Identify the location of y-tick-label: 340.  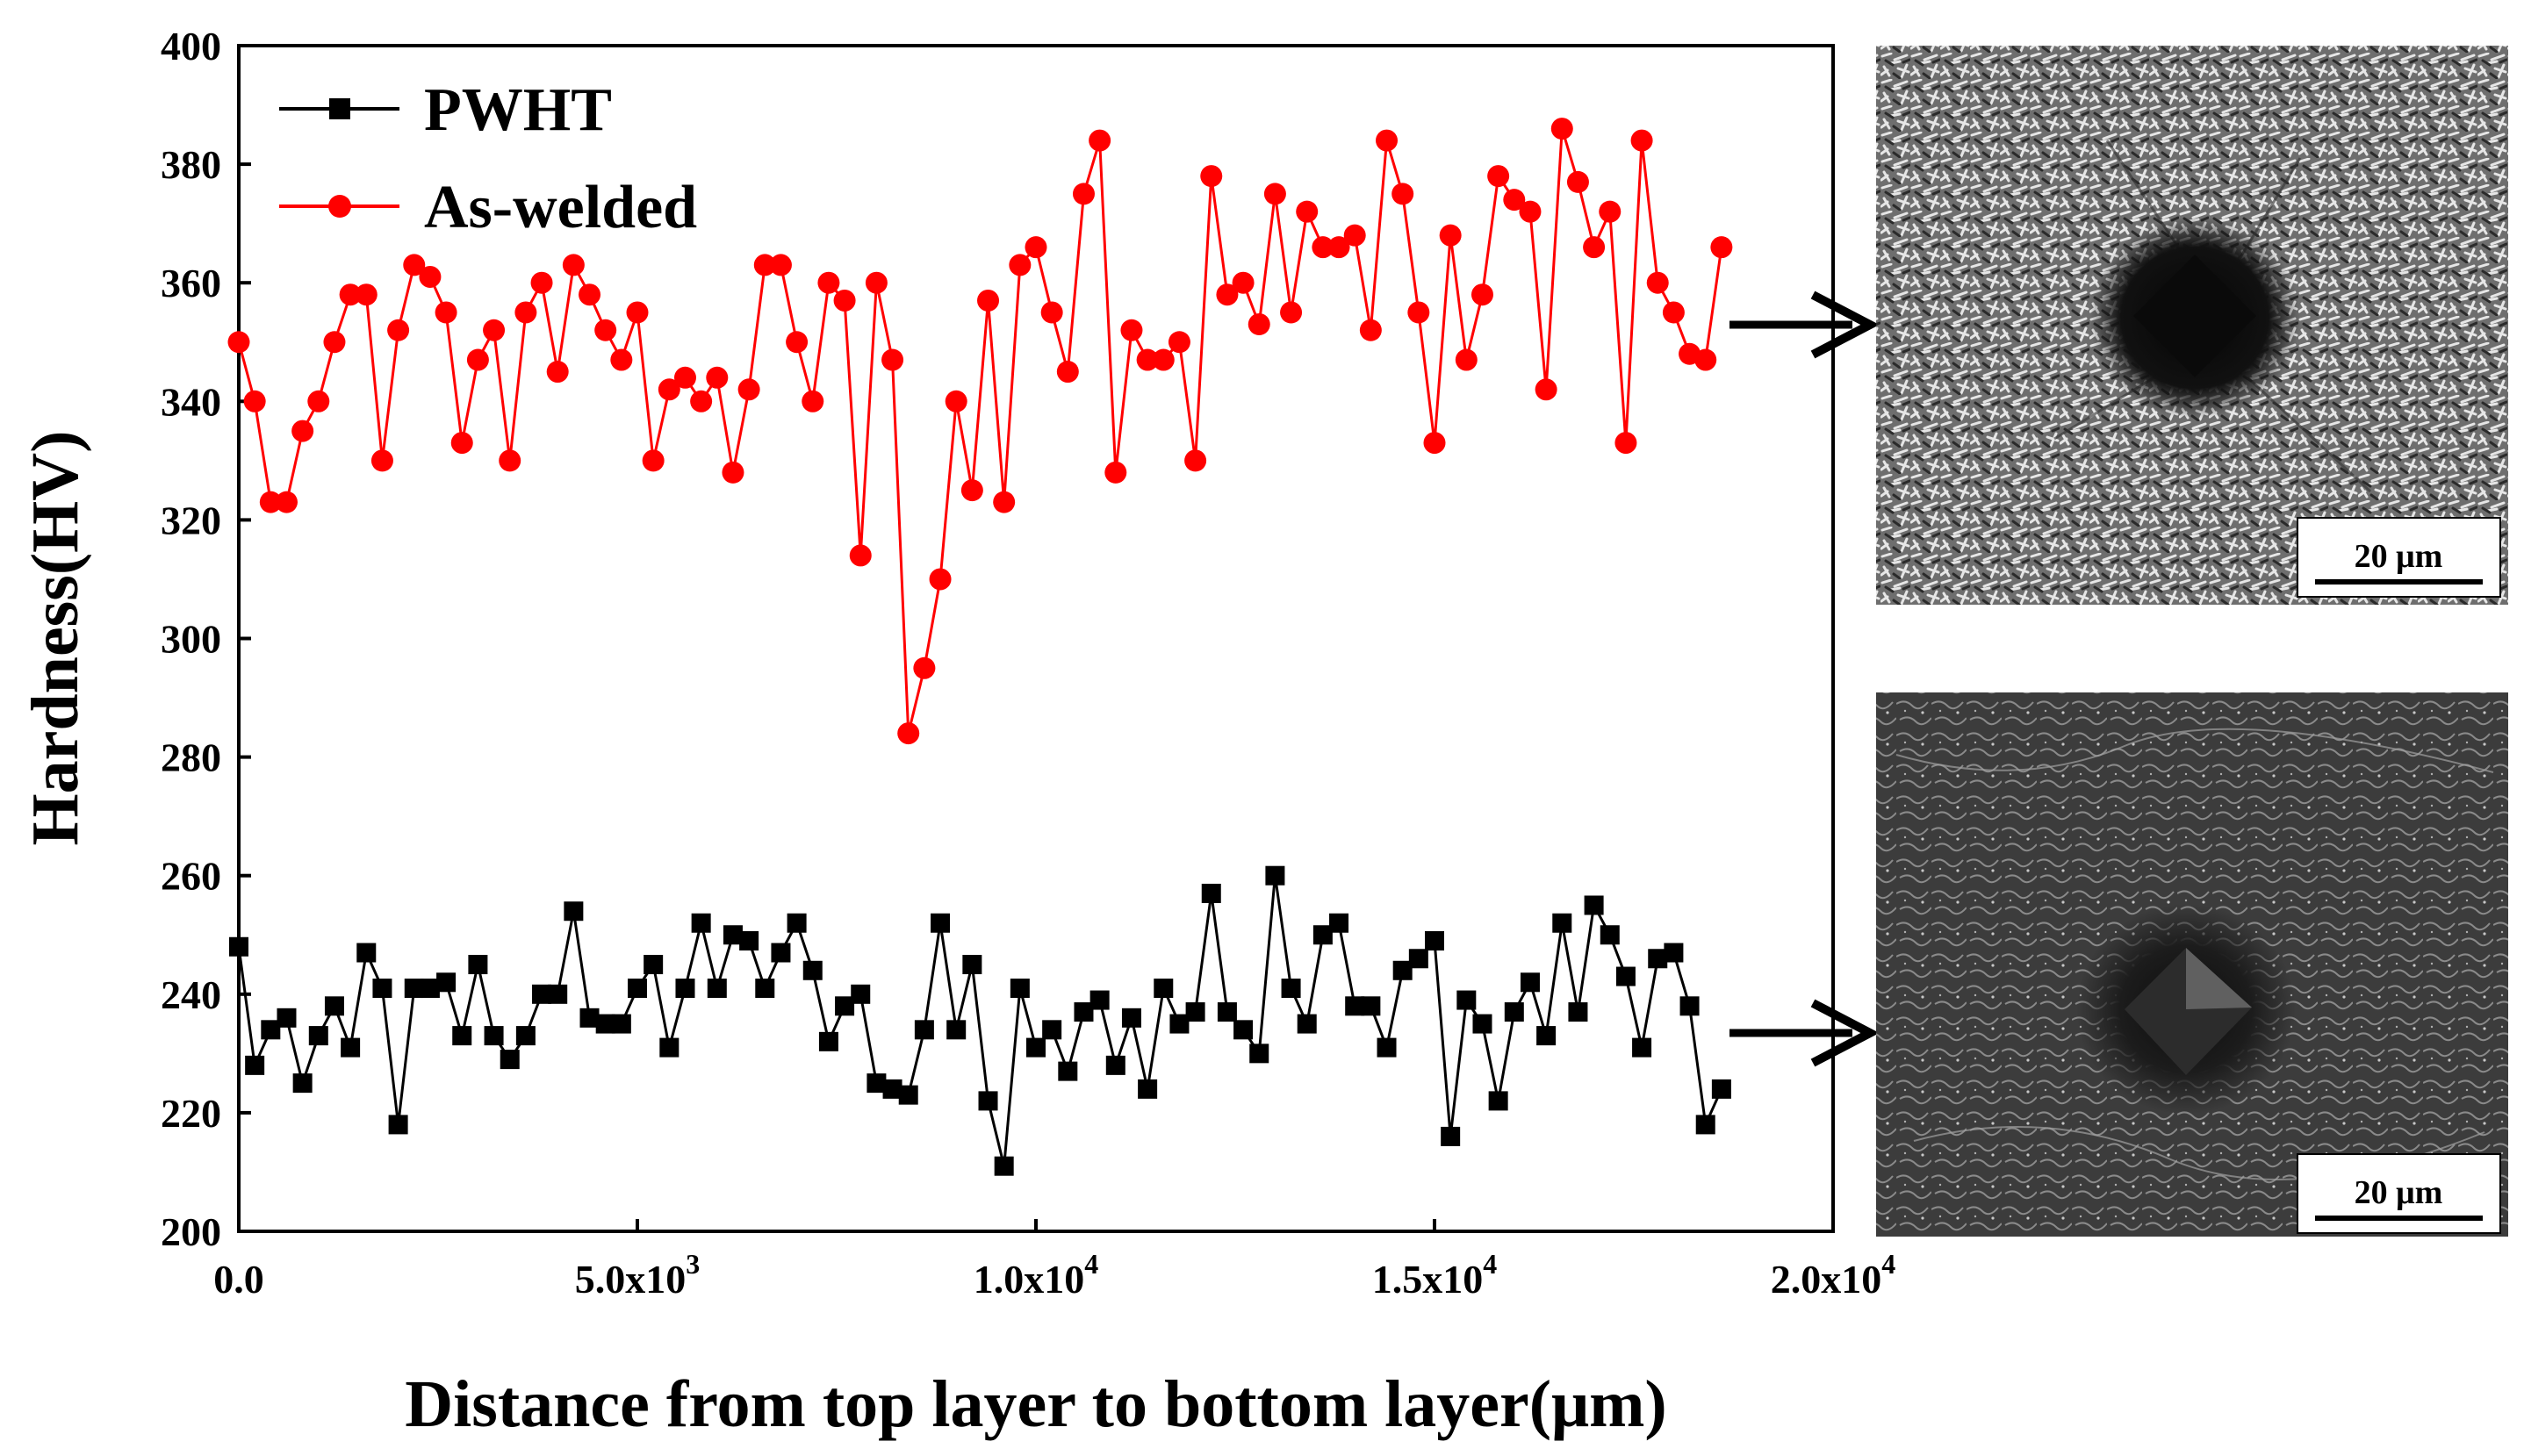
(191, 401).